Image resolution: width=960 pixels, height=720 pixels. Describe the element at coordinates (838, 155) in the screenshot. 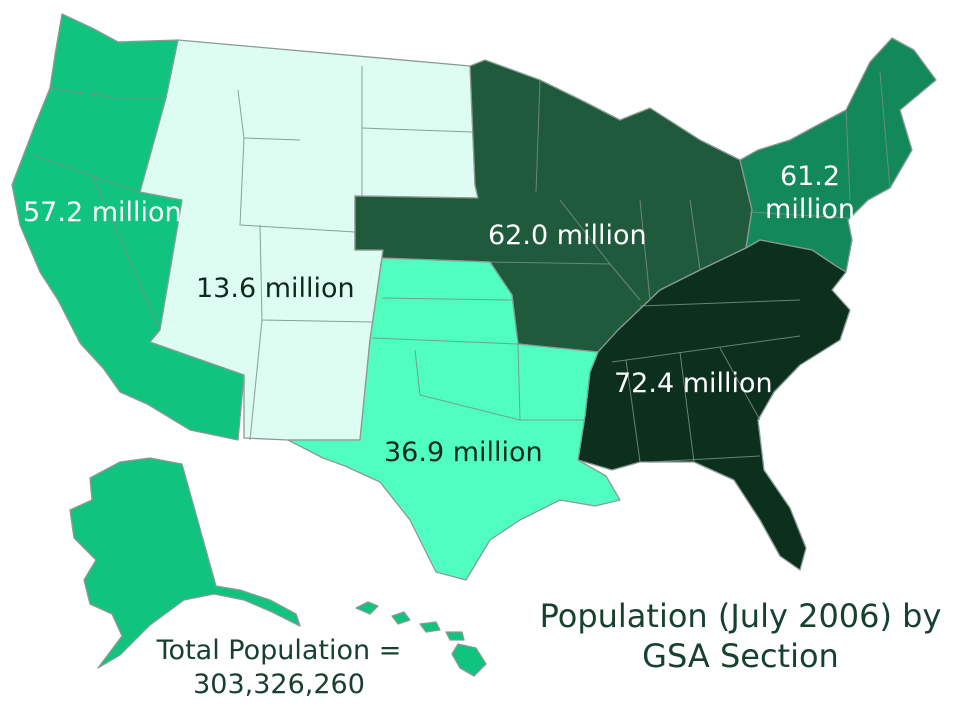

I see `region-northeast` at that location.